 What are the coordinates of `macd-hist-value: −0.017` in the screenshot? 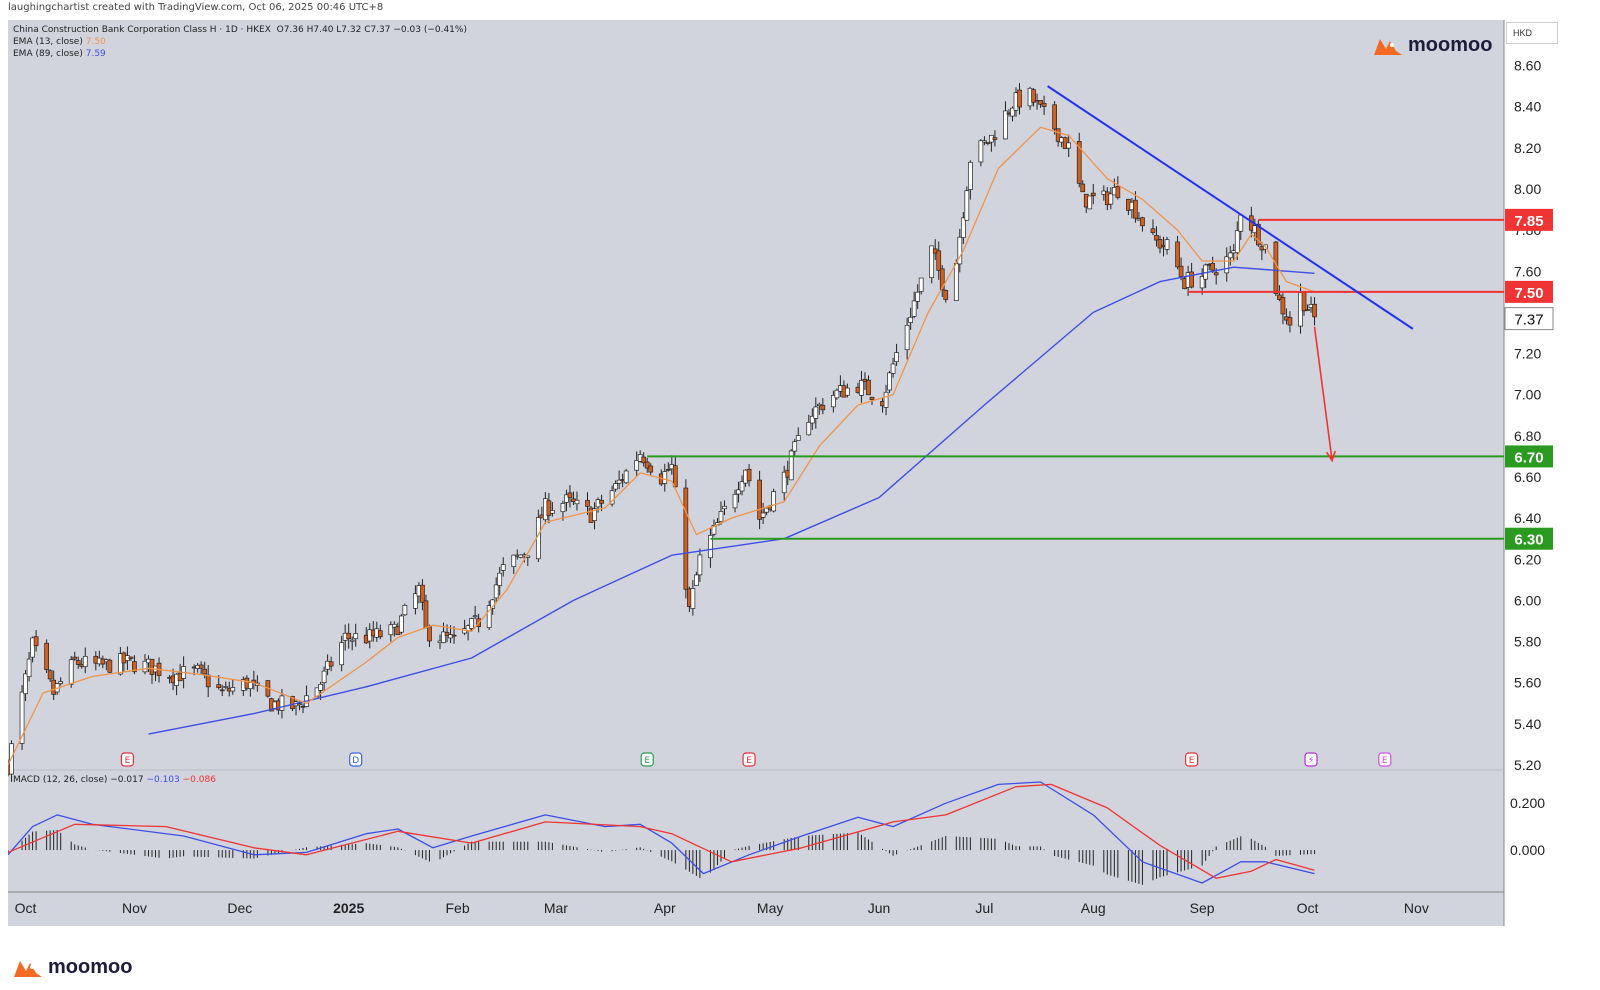 It's located at (127, 780).